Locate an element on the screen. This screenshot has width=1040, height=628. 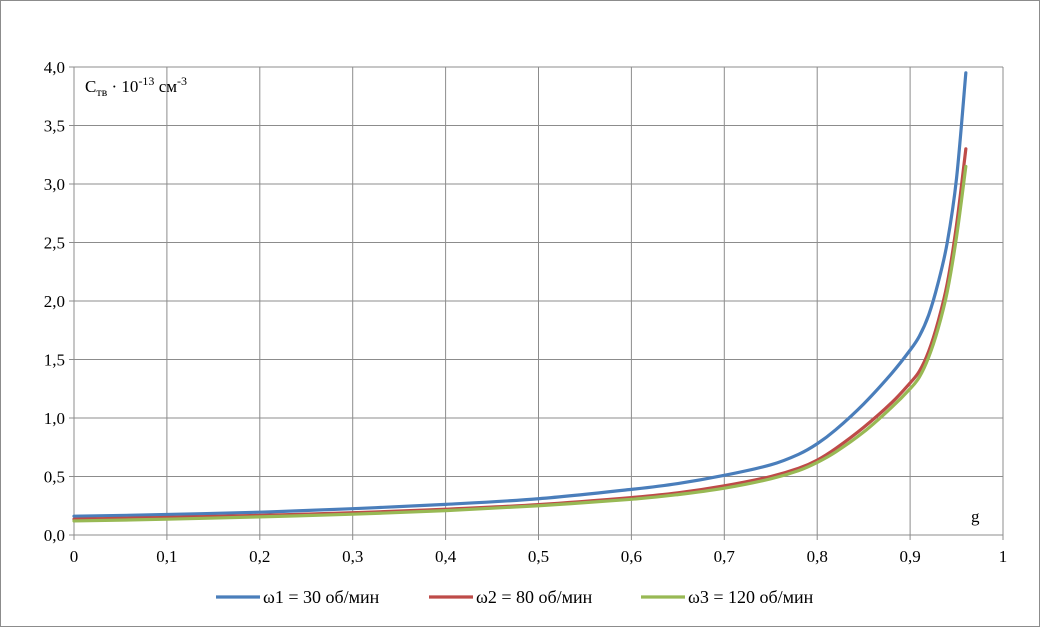
y-axis-label: Cтв · 10-13 см-3 is located at coordinates (136, 86).